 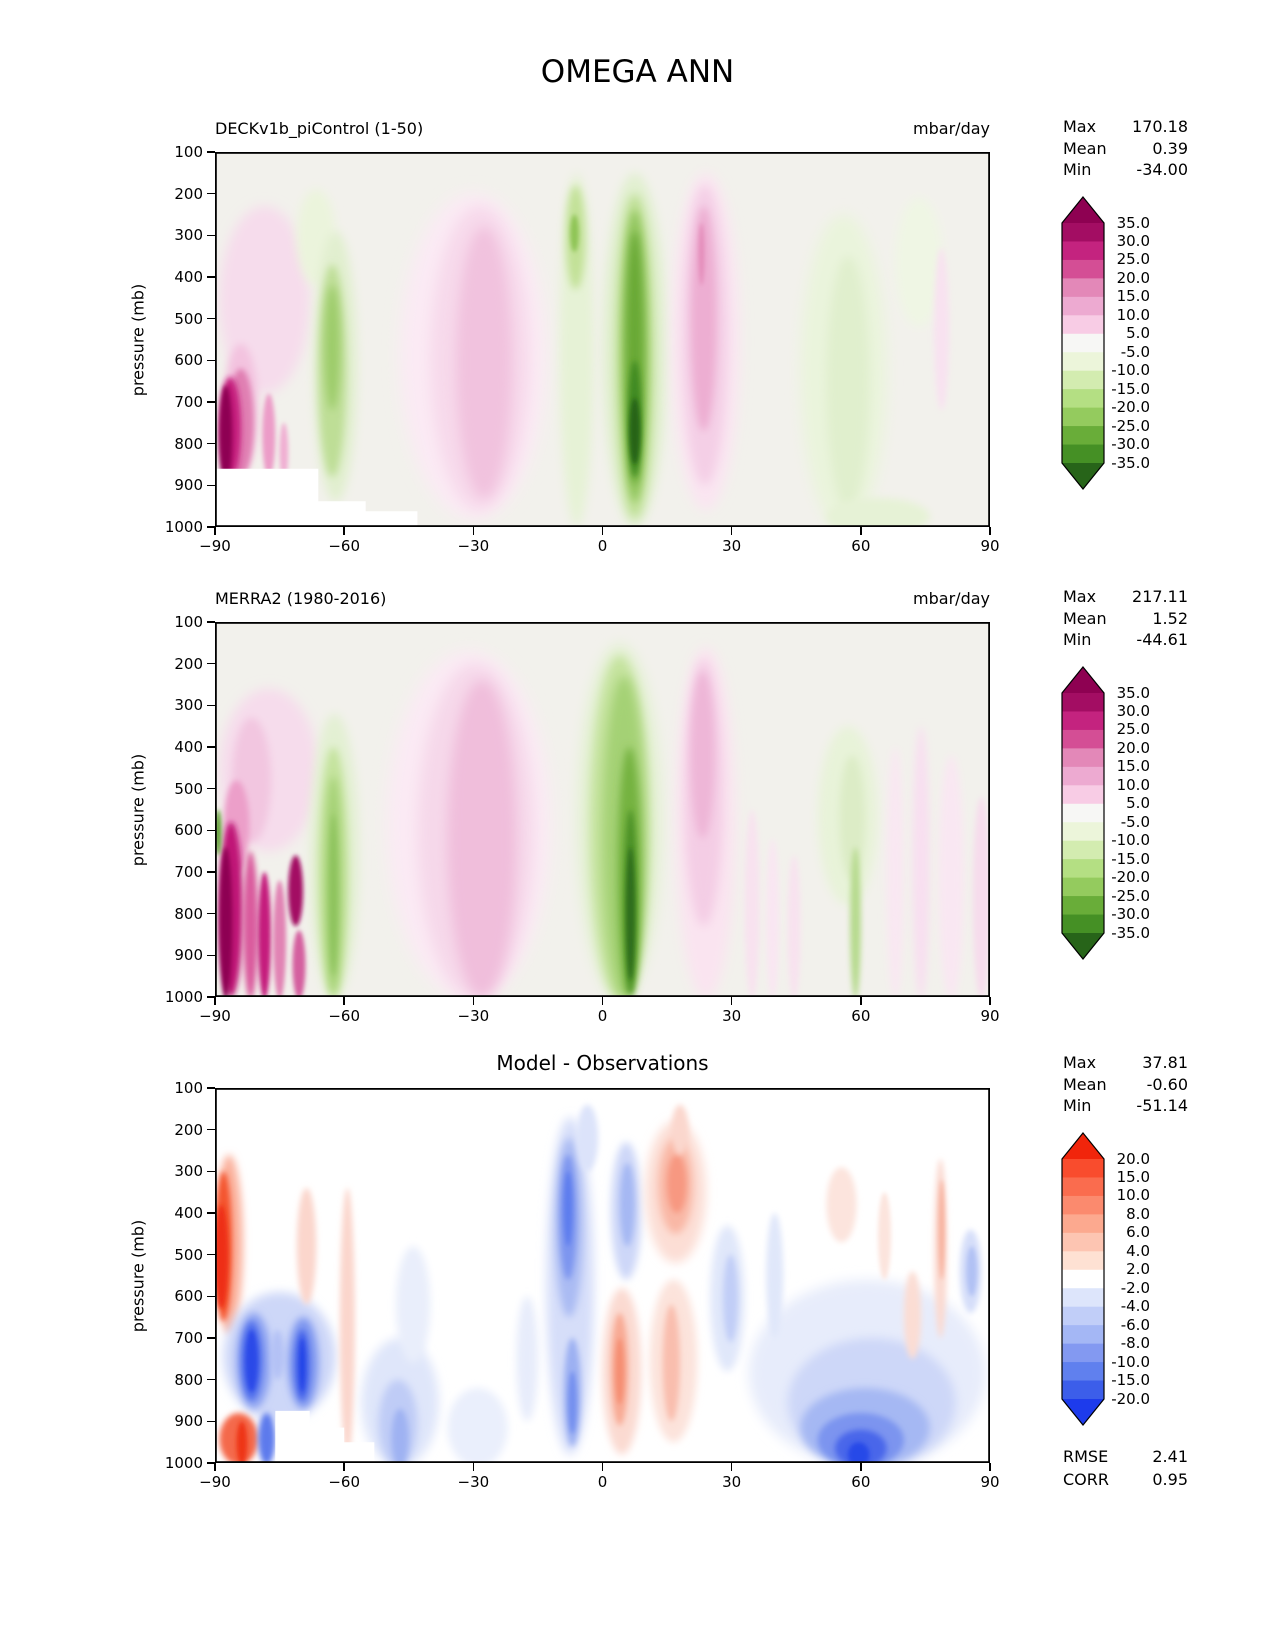 What do you see at coordinates (1138, 1213) in the screenshot?
I see `colorbar-tick-label: 8.0` at bounding box center [1138, 1213].